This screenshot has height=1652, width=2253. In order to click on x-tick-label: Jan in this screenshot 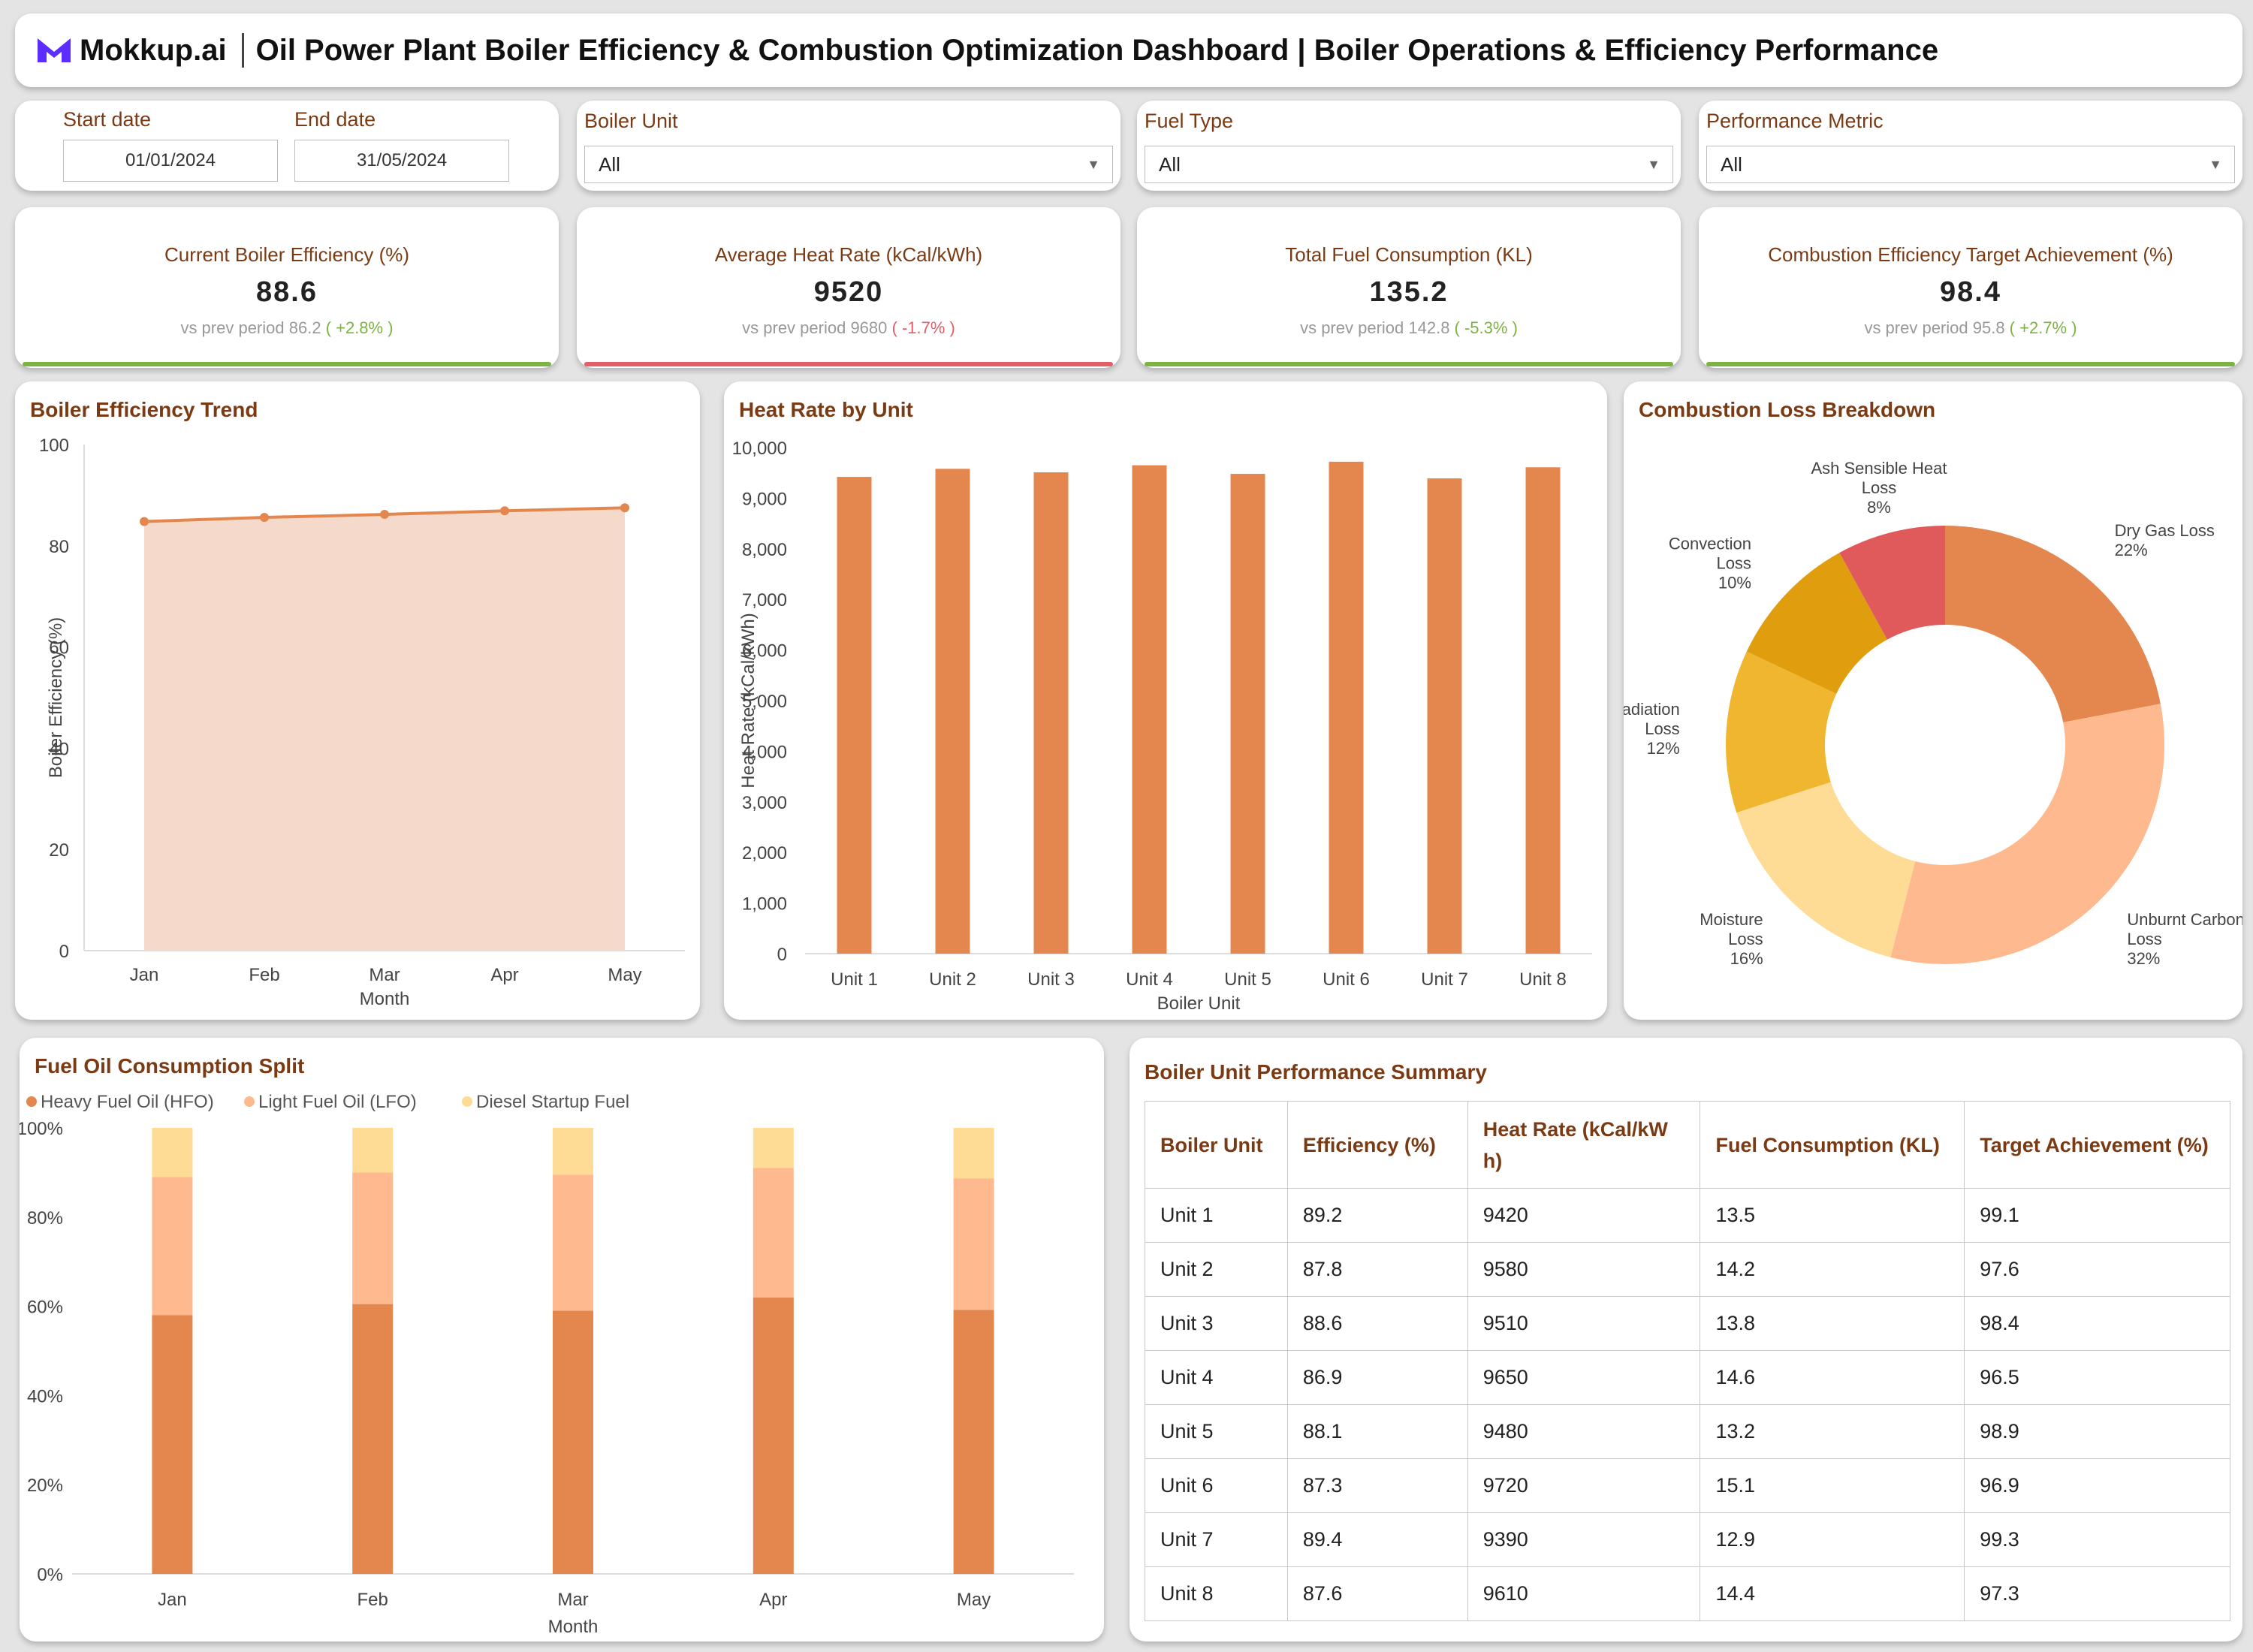, I will do `click(145, 975)`.